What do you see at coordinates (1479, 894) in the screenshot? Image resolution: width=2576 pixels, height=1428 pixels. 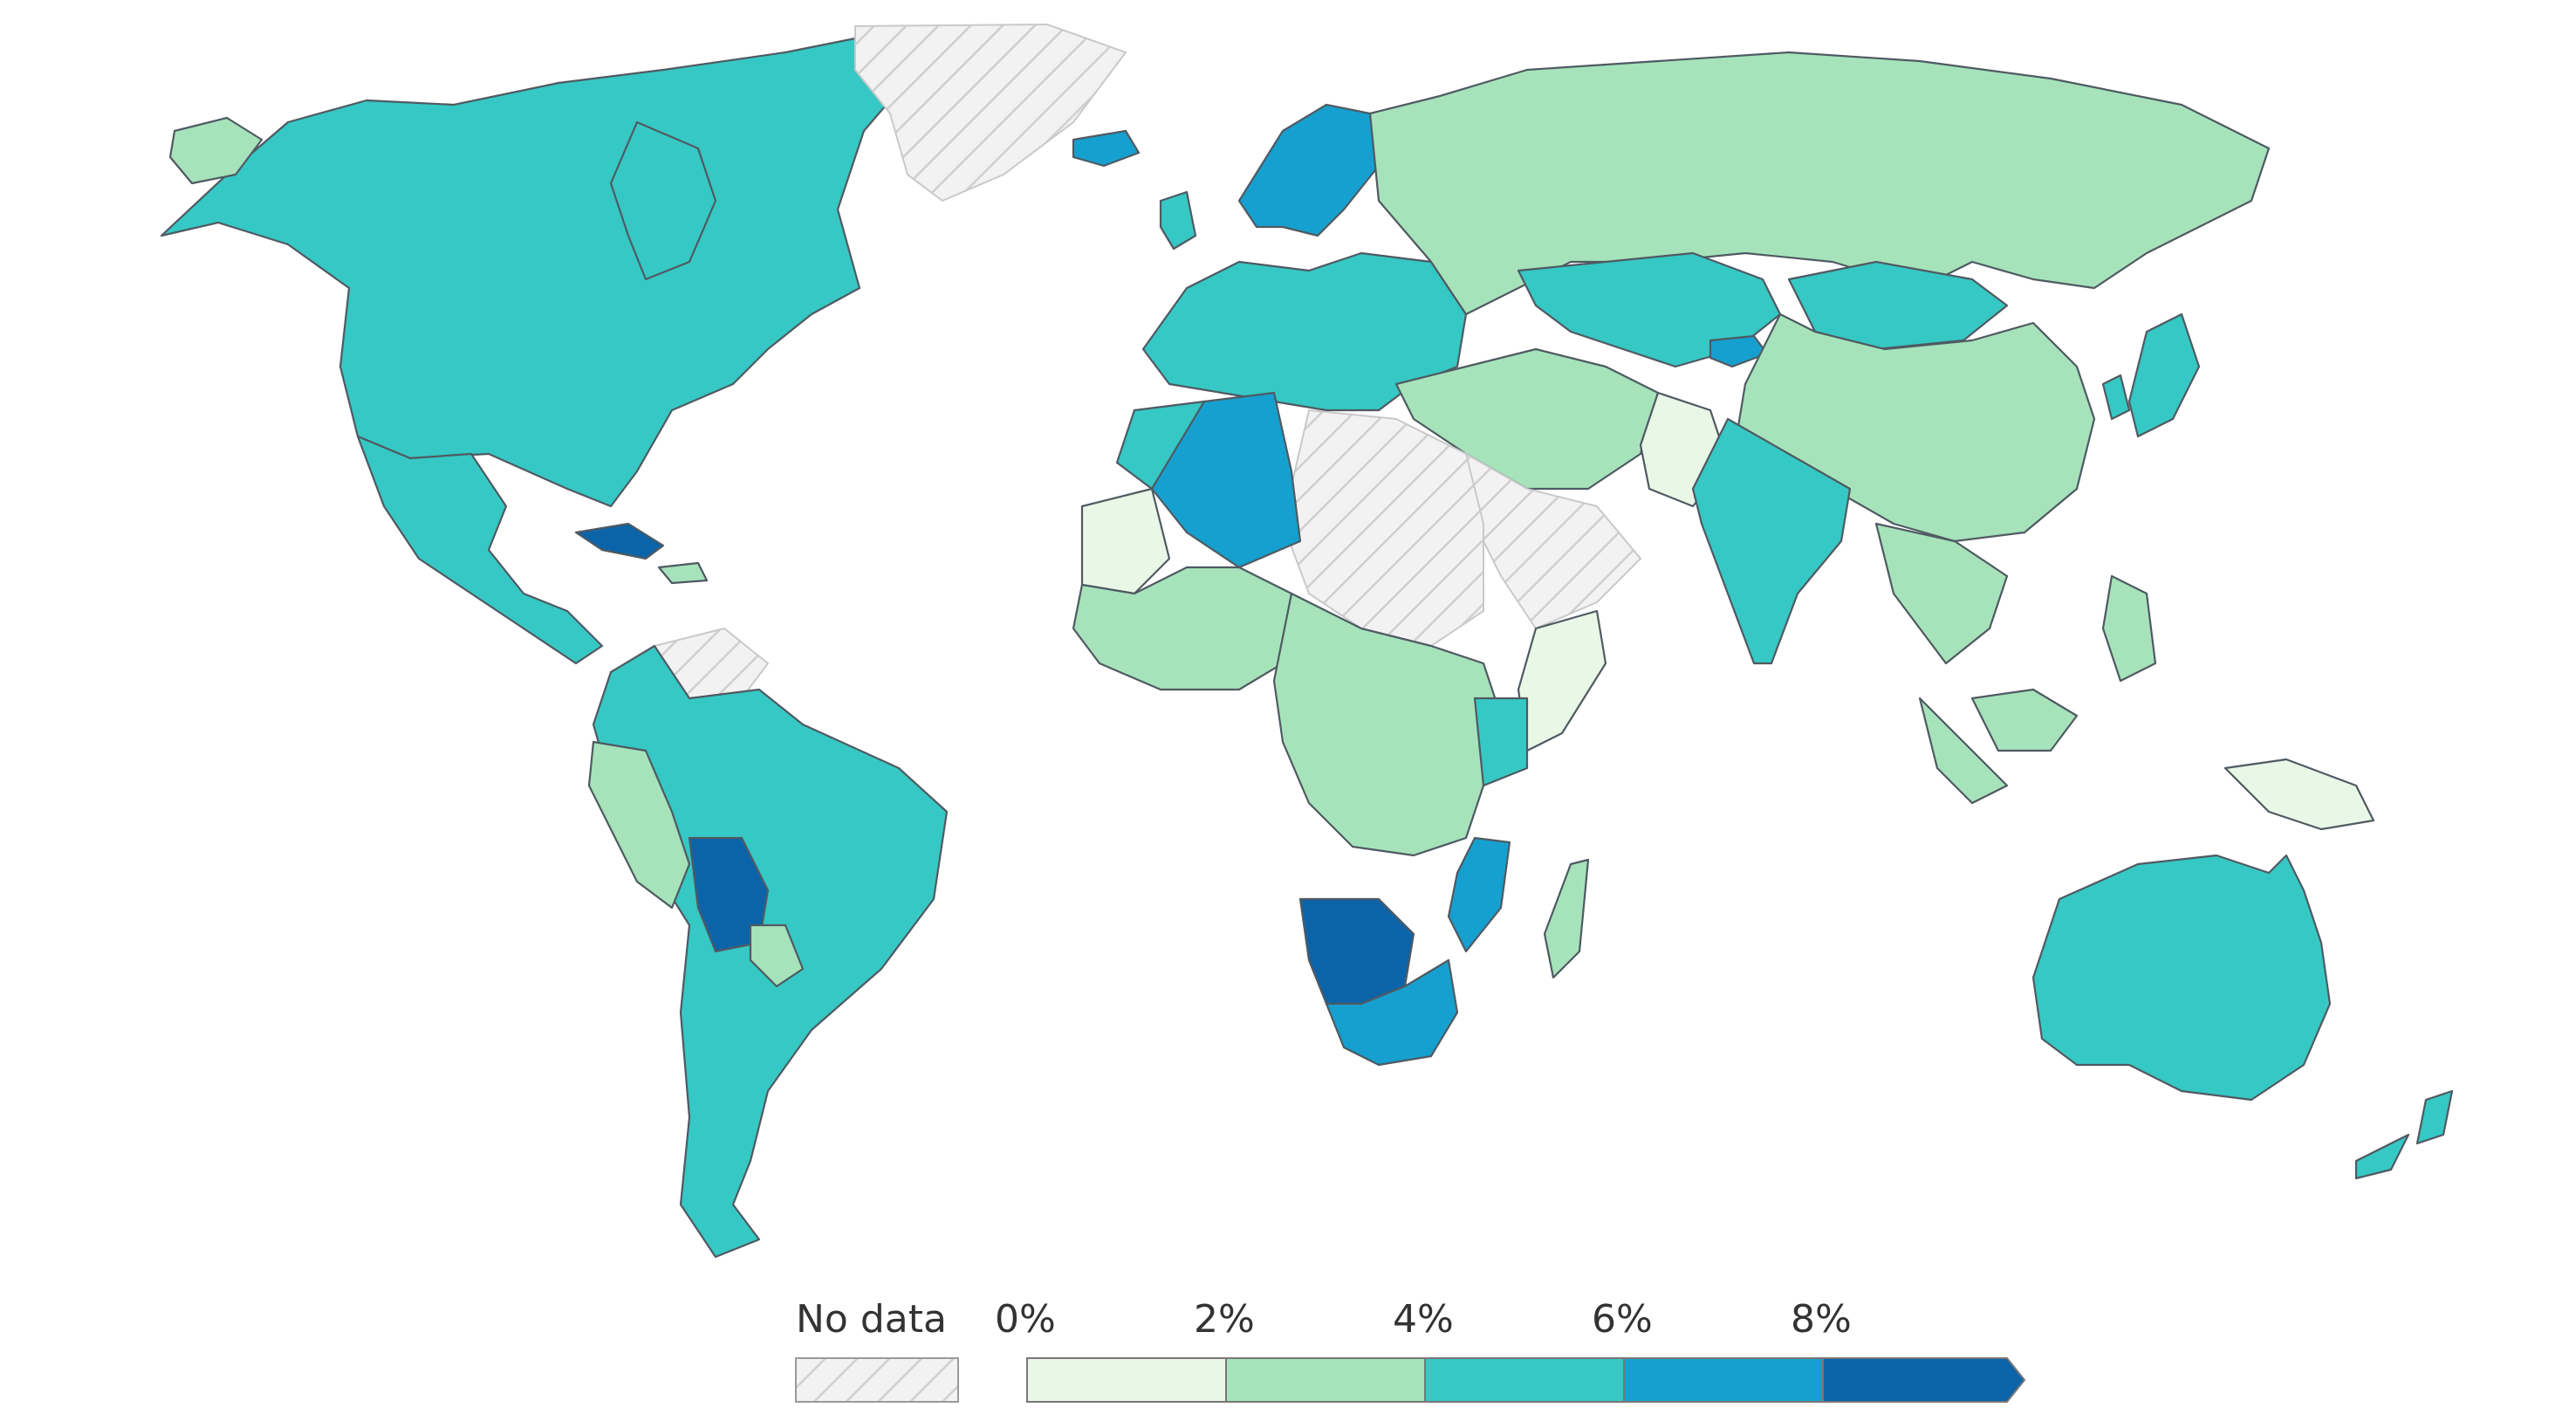 I see `mozambique-region` at bounding box center [1479, 894].